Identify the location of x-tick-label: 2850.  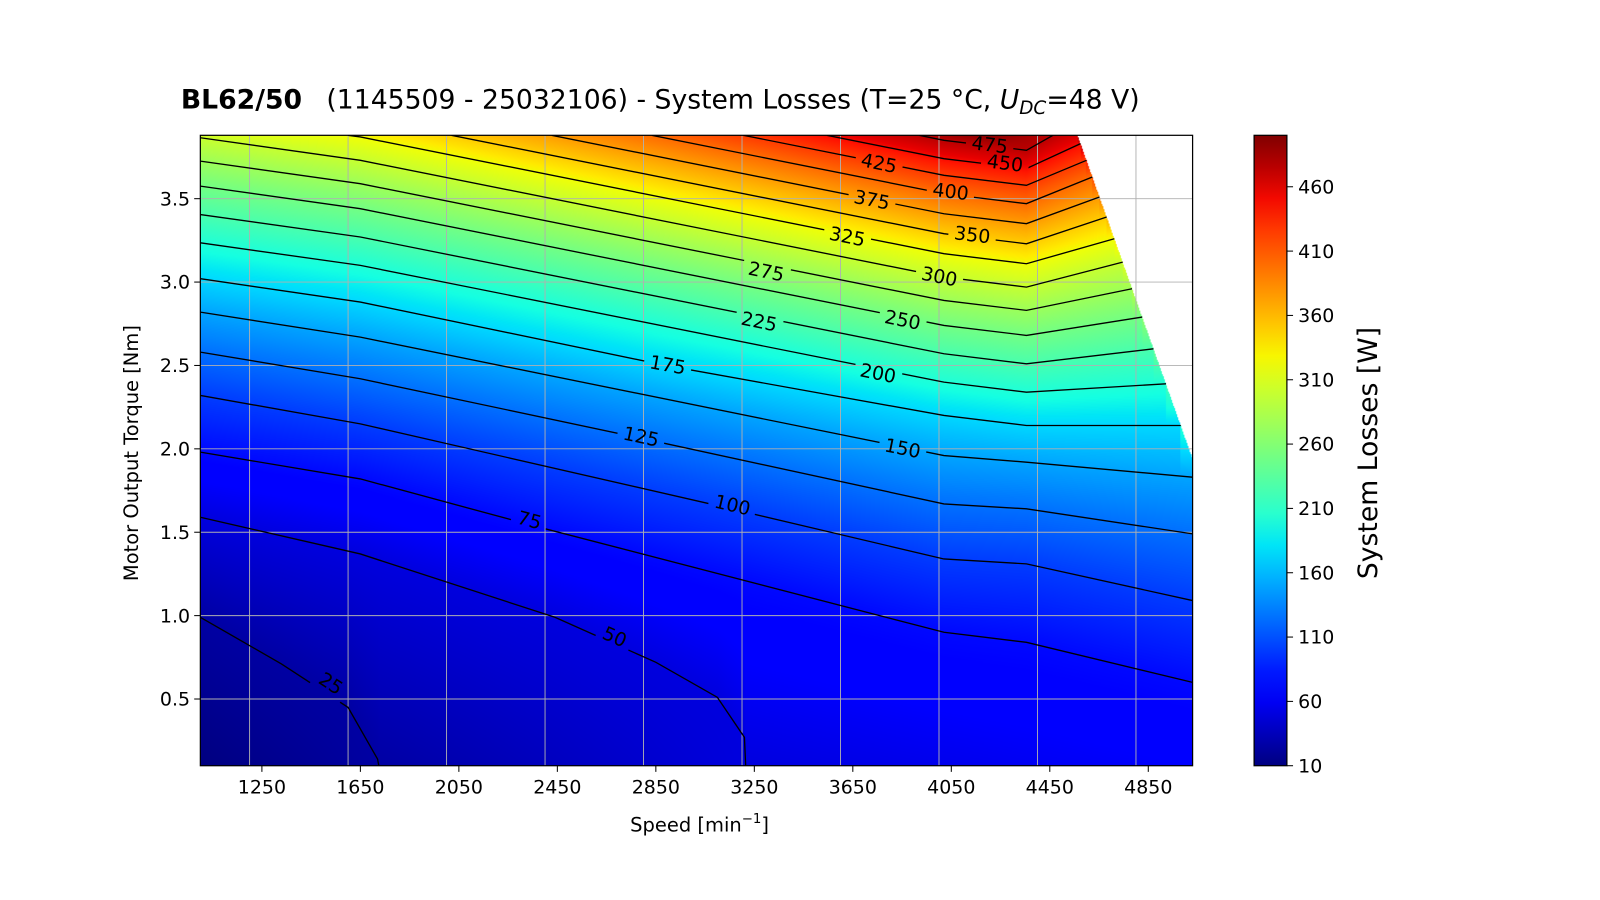
(656, 787).